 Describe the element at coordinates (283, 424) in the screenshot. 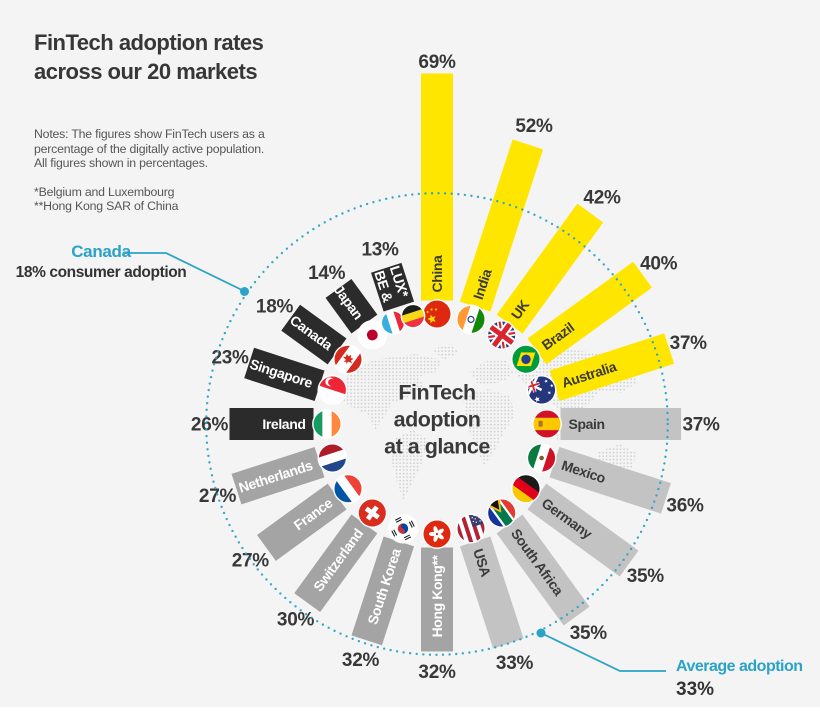

I see `country-label-ireland: Ireland` at that location.